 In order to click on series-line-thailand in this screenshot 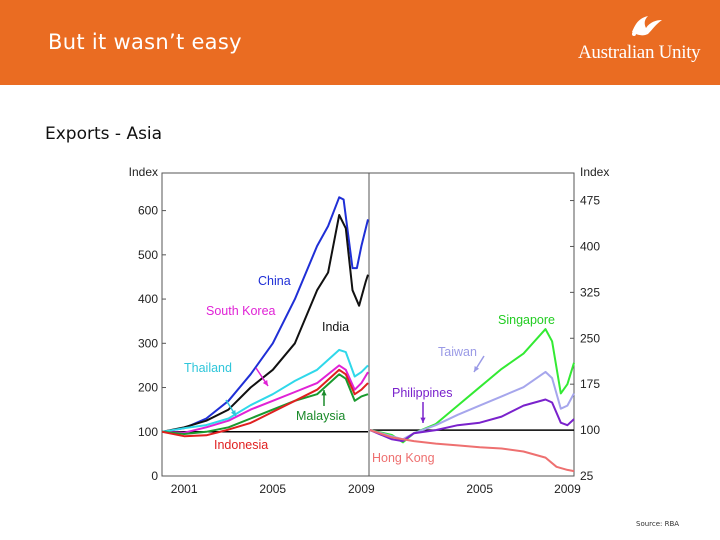, I will do `click(265, 390)`.